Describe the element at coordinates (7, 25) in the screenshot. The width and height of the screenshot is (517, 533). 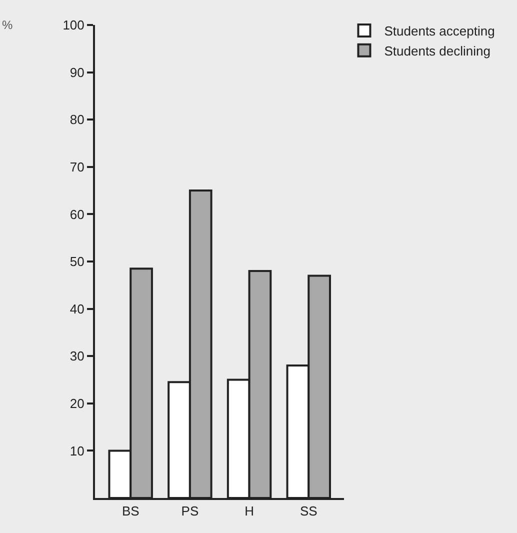
I see `y-axis-title: %` at that location.